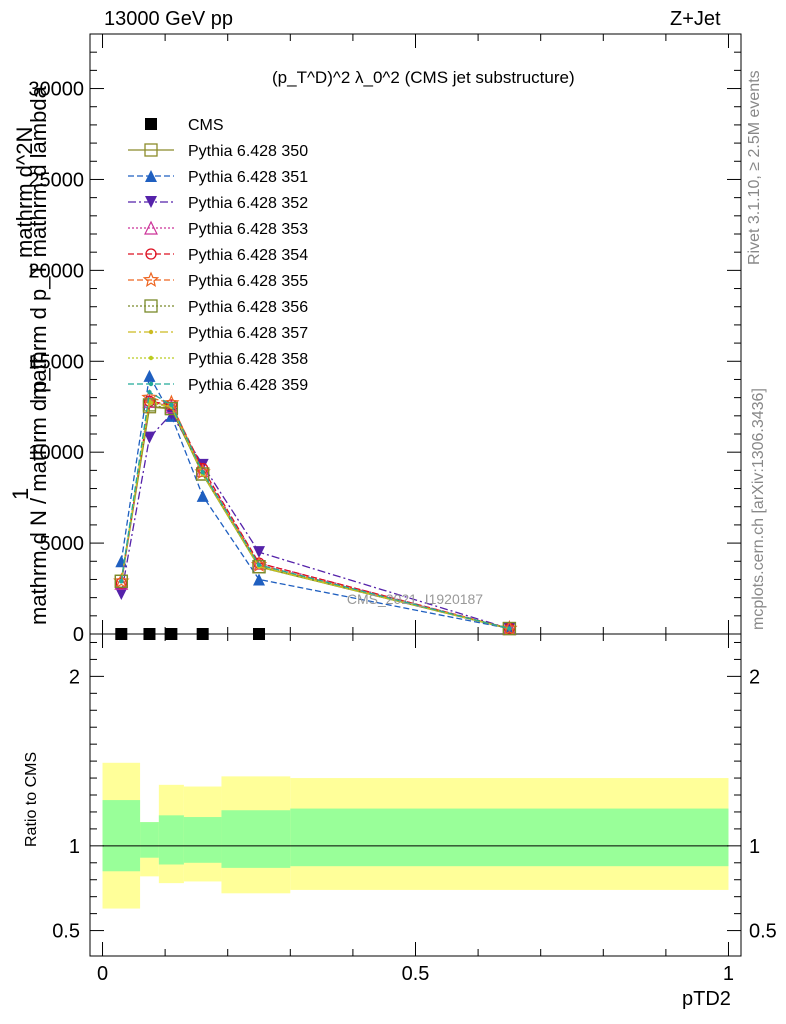 The width and height of the screenshot is (786, 1024). Describe the element at coordinates (415, 599) in the screenshot. I see `analysis-watermark: CMS_2021_I1920187` at that location.